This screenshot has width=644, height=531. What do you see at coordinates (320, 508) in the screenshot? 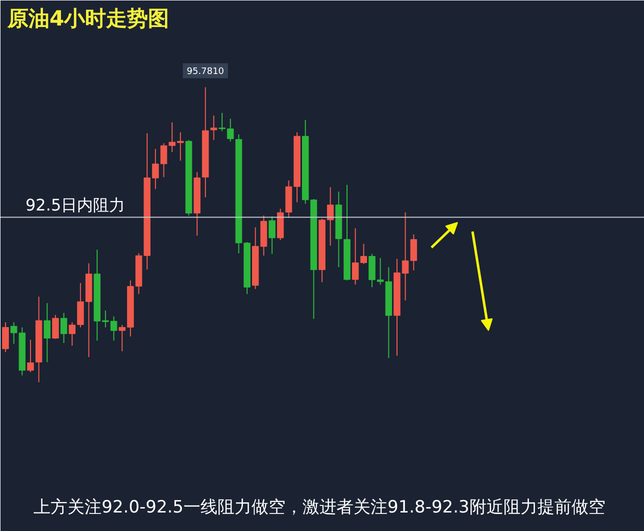
I see `text: 上方关注92.0-92.5一线阻力做空，激进者关注91.8-92.3附近阻力提前做空` at bounding box center [320, 508].